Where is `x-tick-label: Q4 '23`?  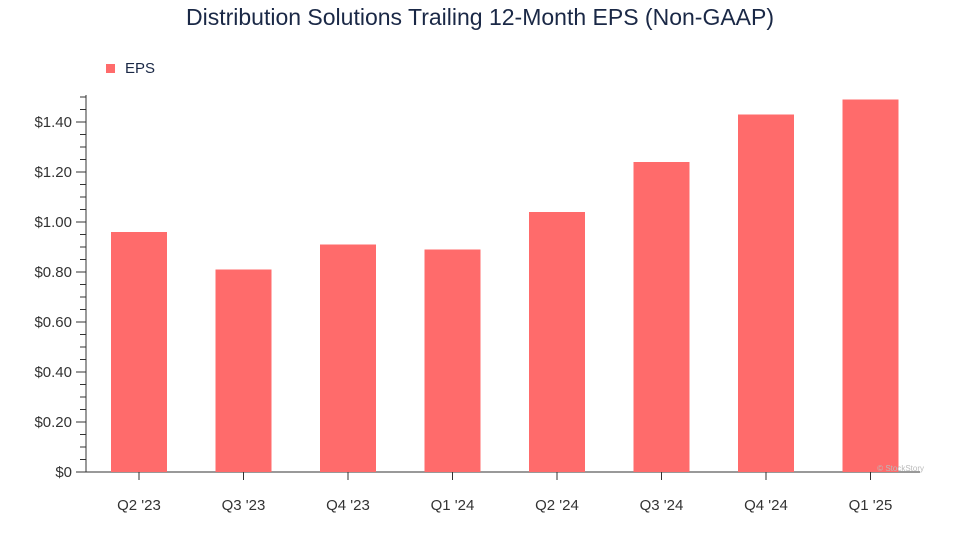
x-tick-label: Q4 '23 is located at coordinates (348, 505).